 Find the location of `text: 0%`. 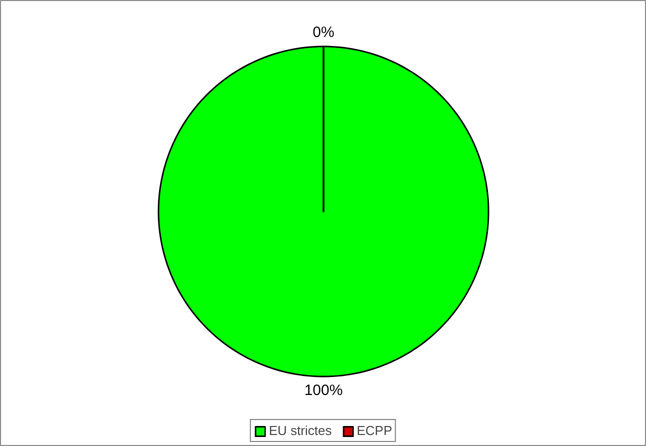

text: 0% is located at coordinates (323, 32).